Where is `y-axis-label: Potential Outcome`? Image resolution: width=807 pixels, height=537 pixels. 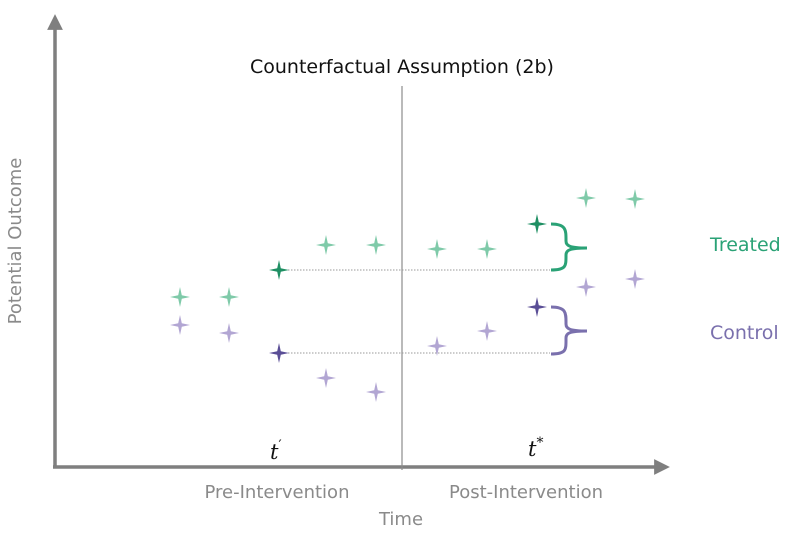 y-axis-label: Potential Outcome is located at coordinates (15, 241).